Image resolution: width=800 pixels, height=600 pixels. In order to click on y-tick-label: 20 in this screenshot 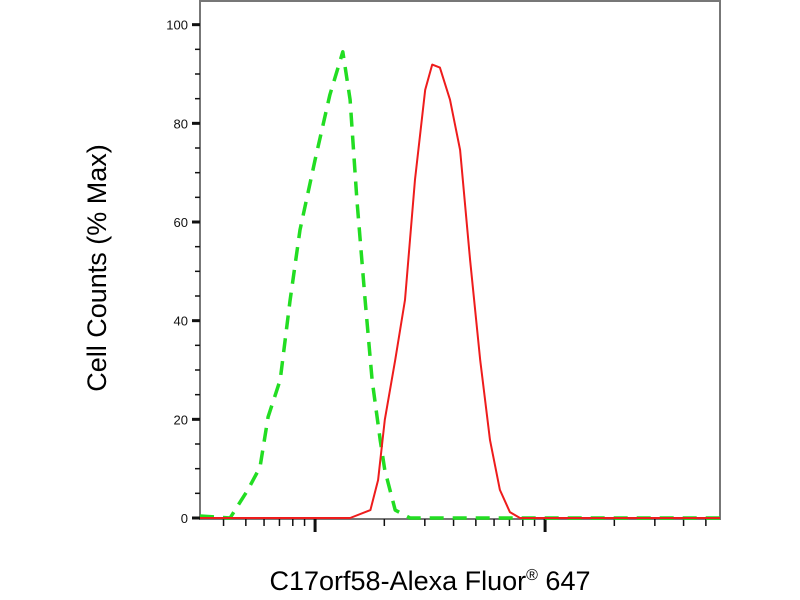, I will do `click(181, 419)`.